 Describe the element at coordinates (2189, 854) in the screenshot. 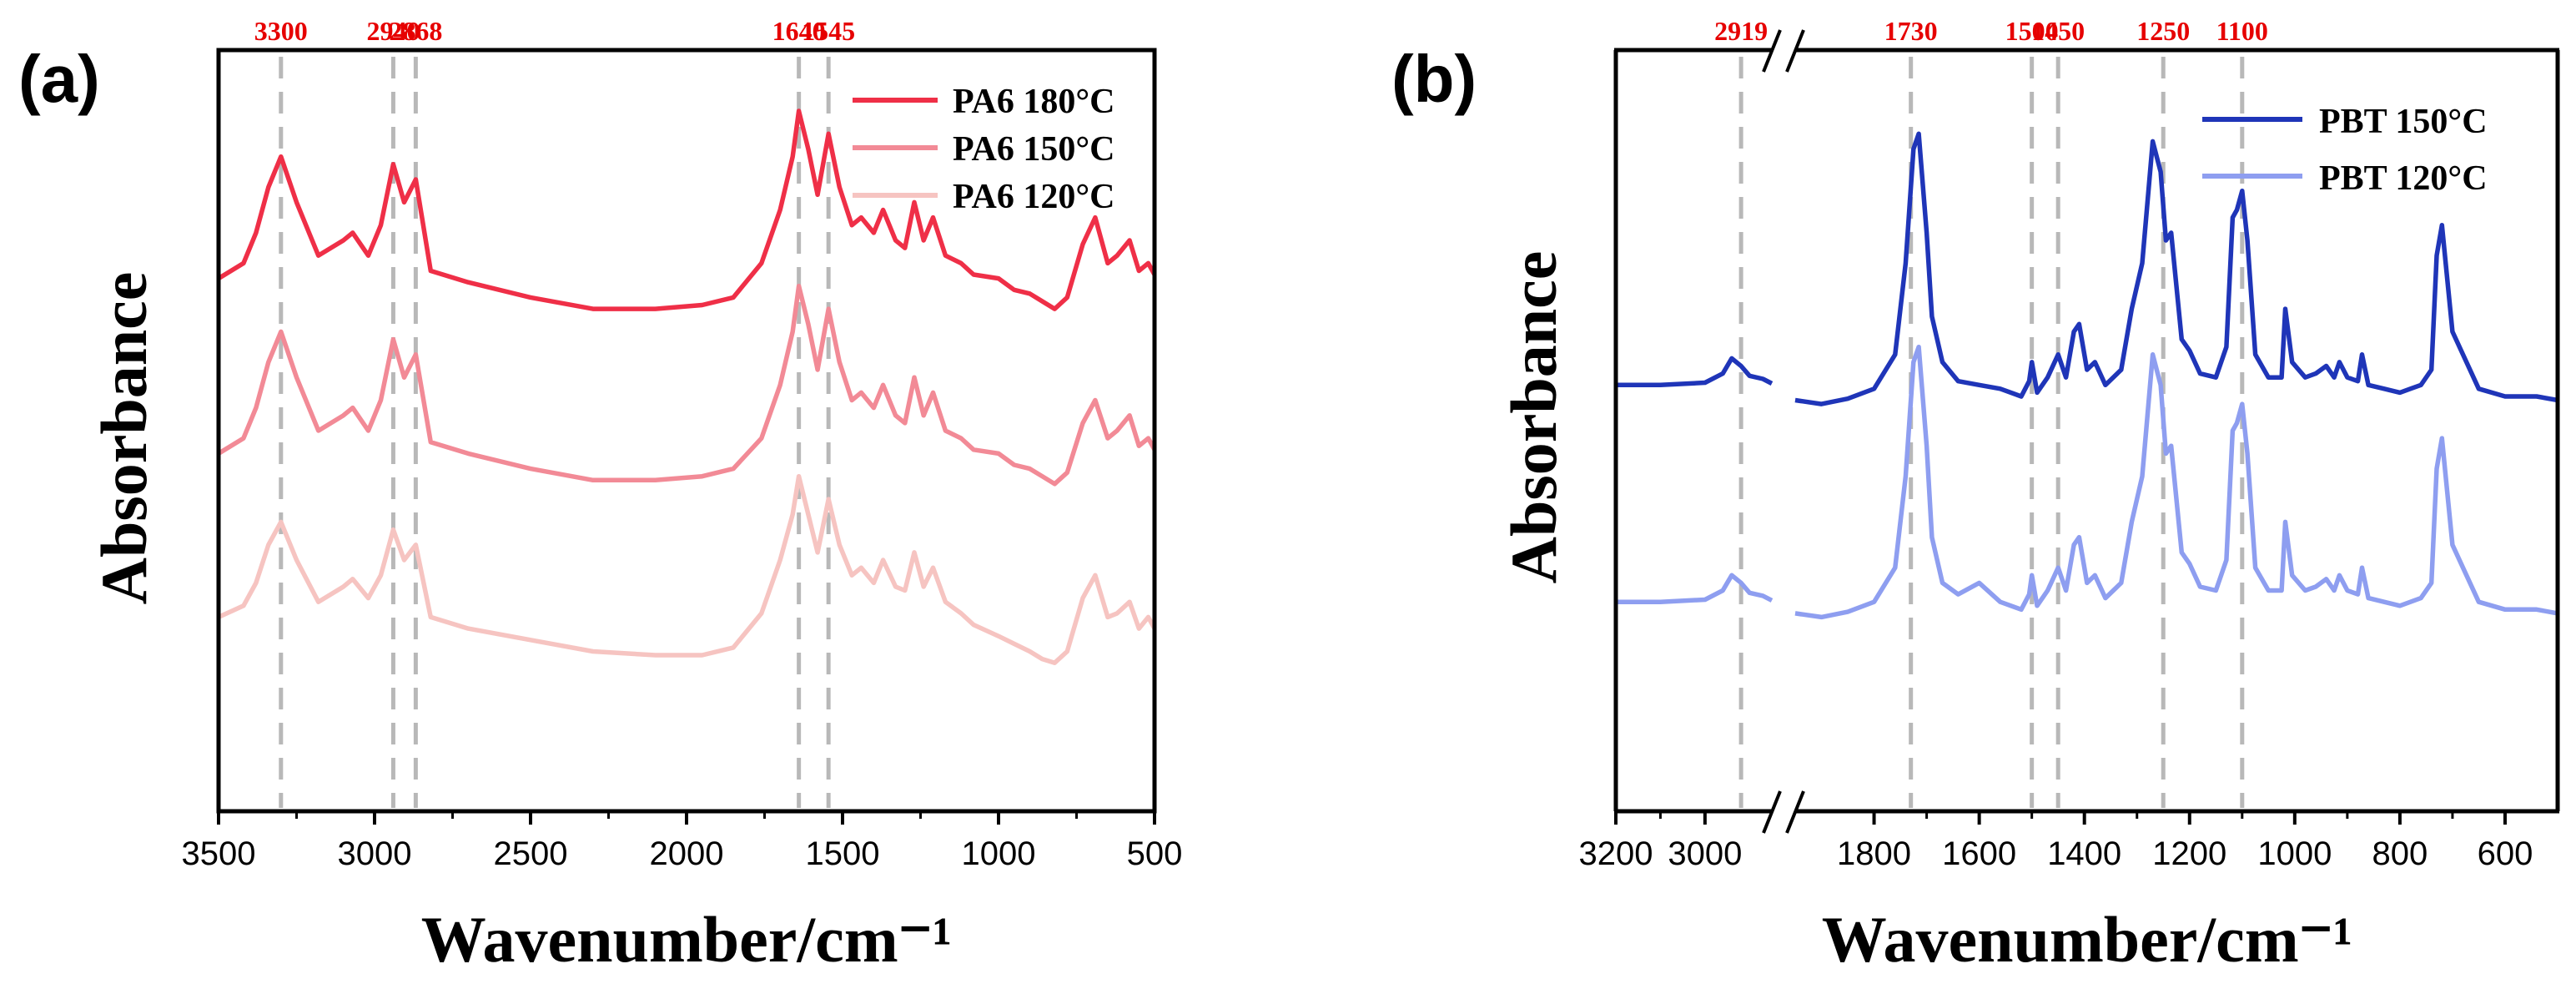

I see `x-tick-label: 1200` at that location.